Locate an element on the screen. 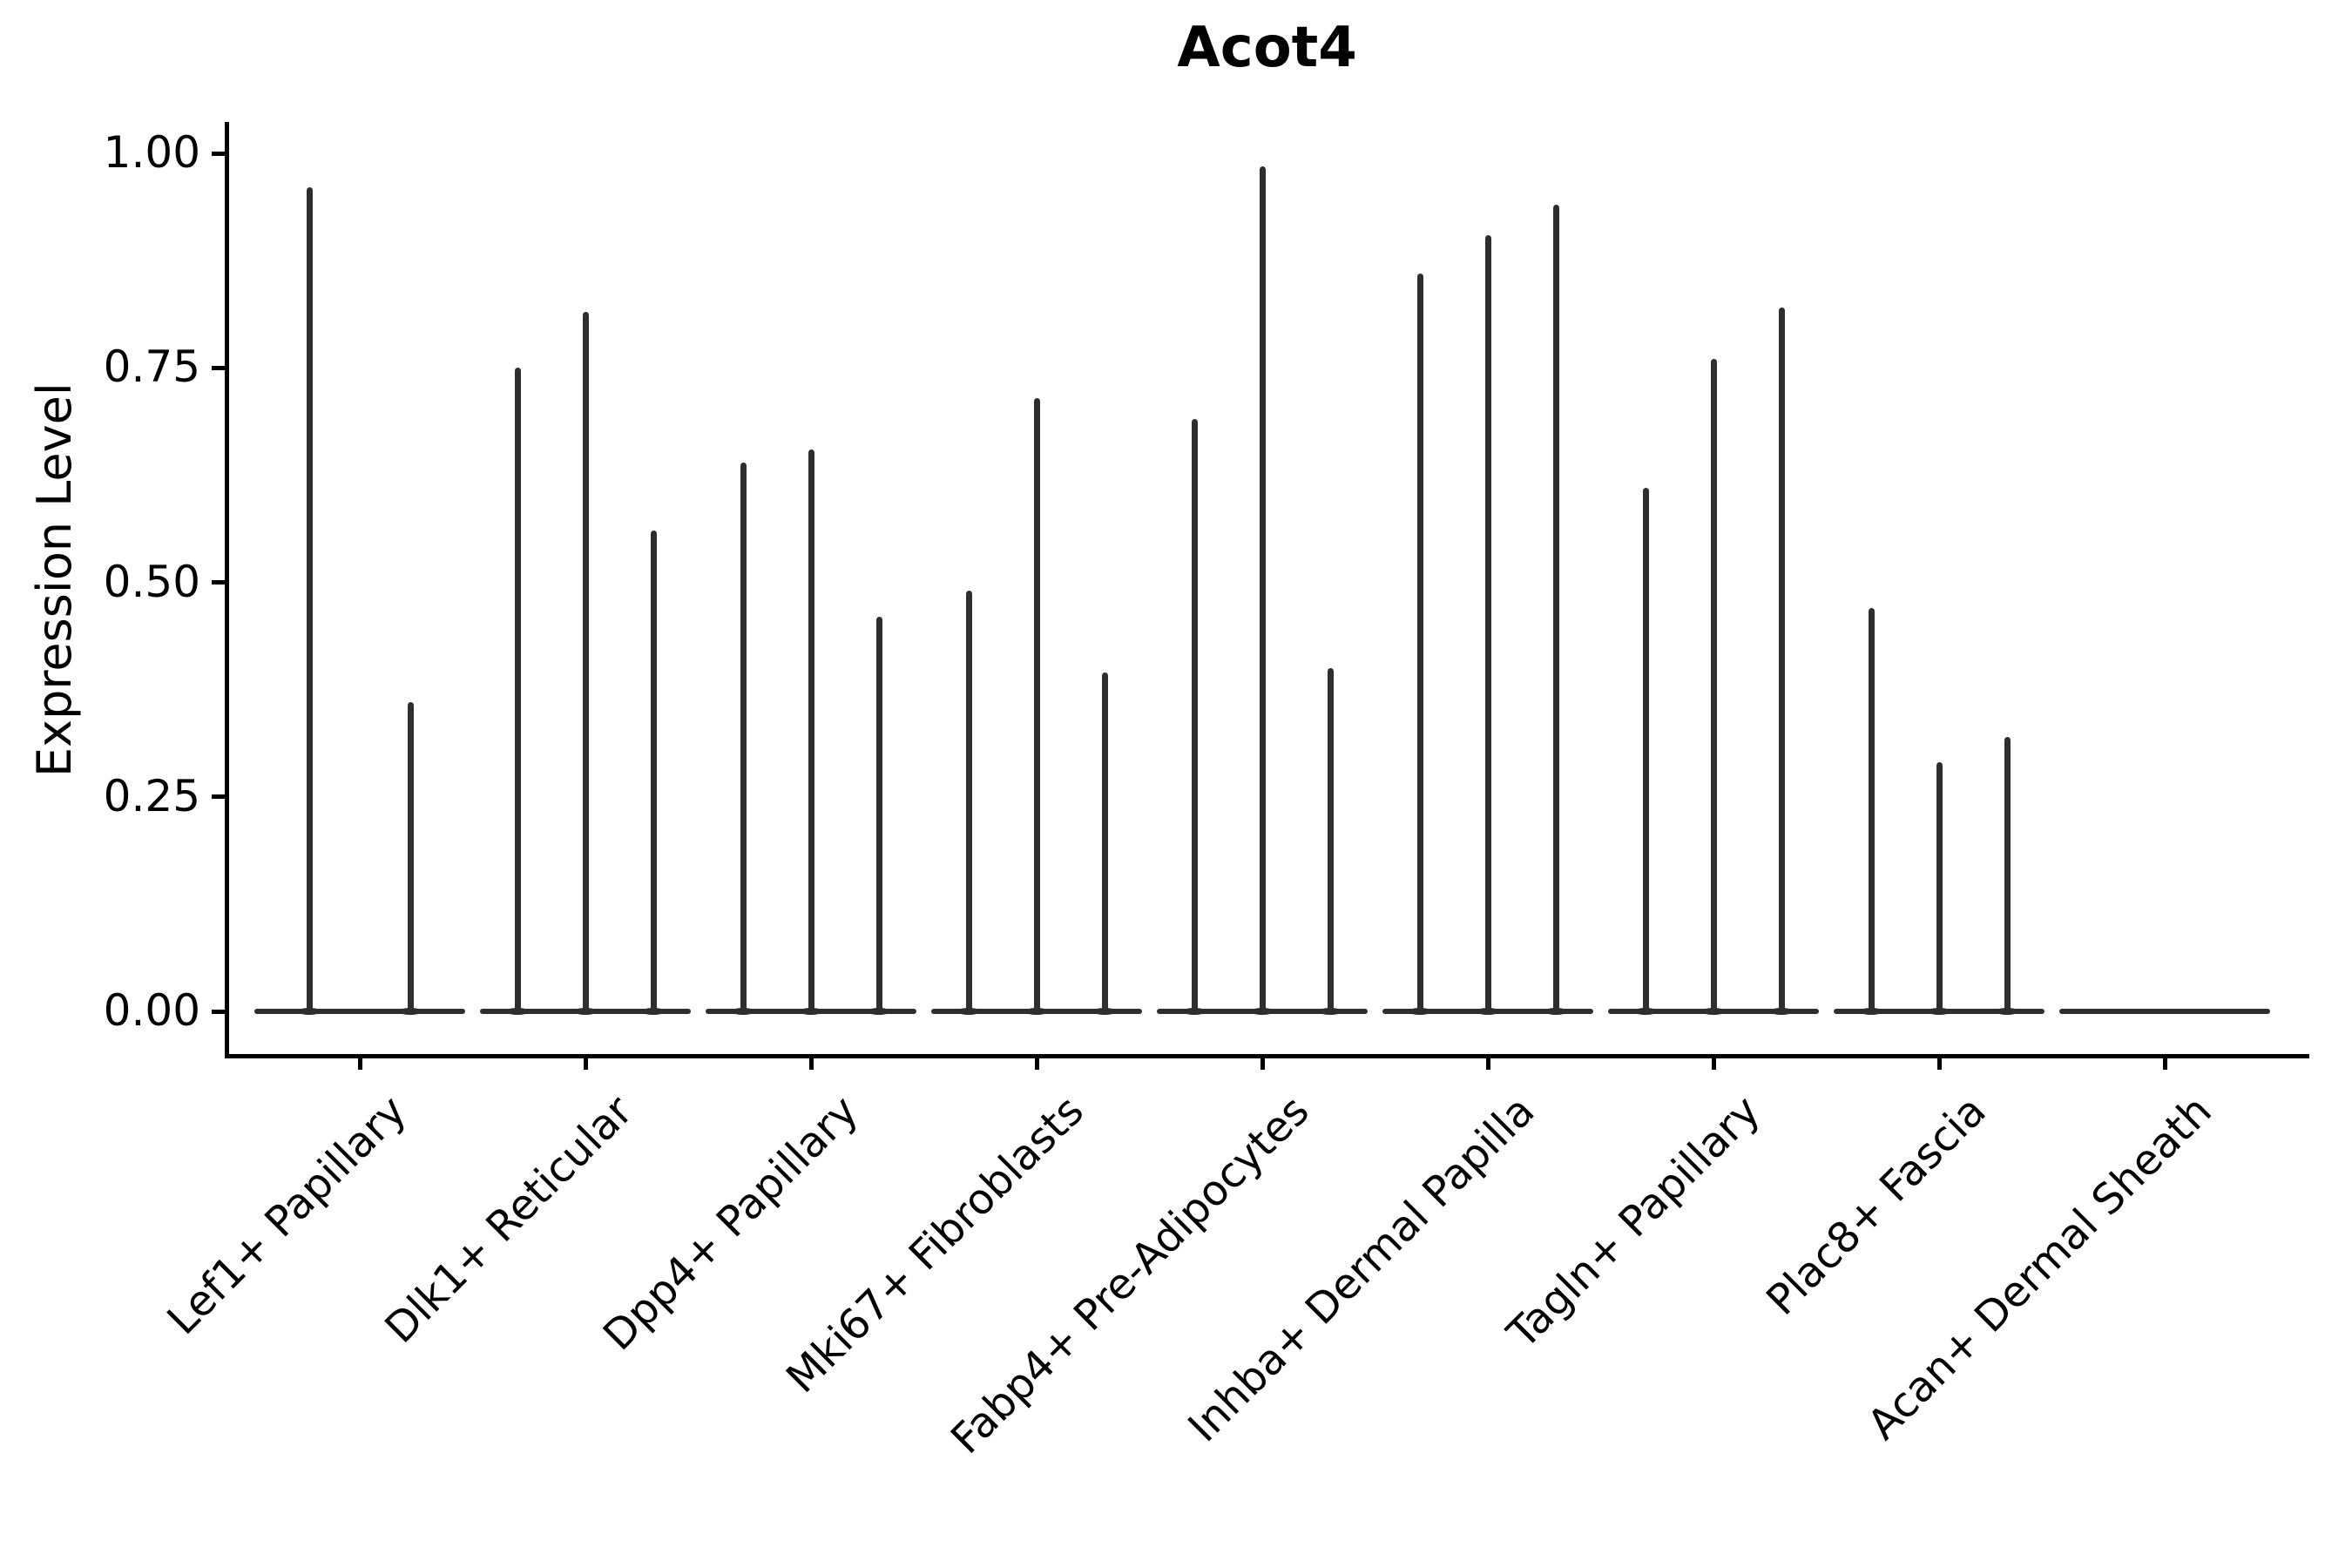  x-tick-label: Tagln+ Papillary is located at coordinates (1634, 1222).